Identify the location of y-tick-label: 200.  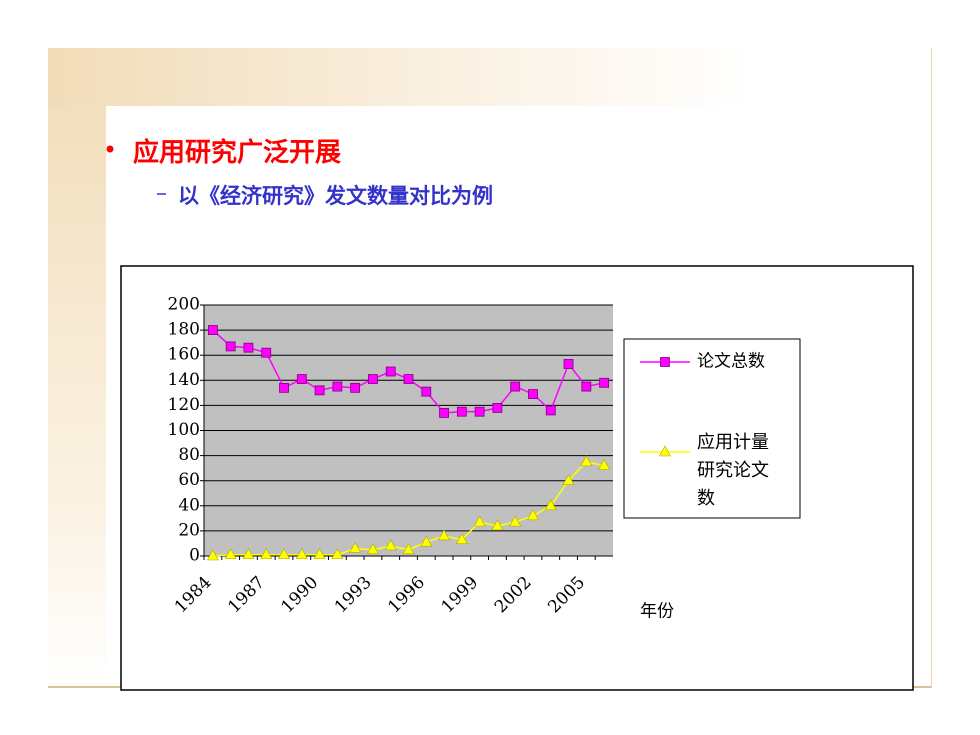
(184, 305).